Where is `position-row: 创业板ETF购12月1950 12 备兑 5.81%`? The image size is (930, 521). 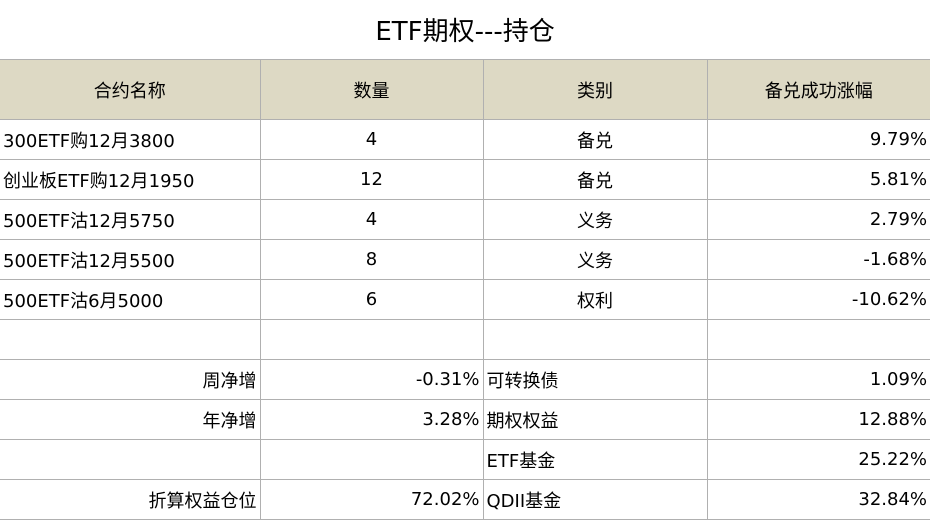
position-row: 创业板ETF购12月1950 12 备兑 5.81% is located at coordinates (465, 179).